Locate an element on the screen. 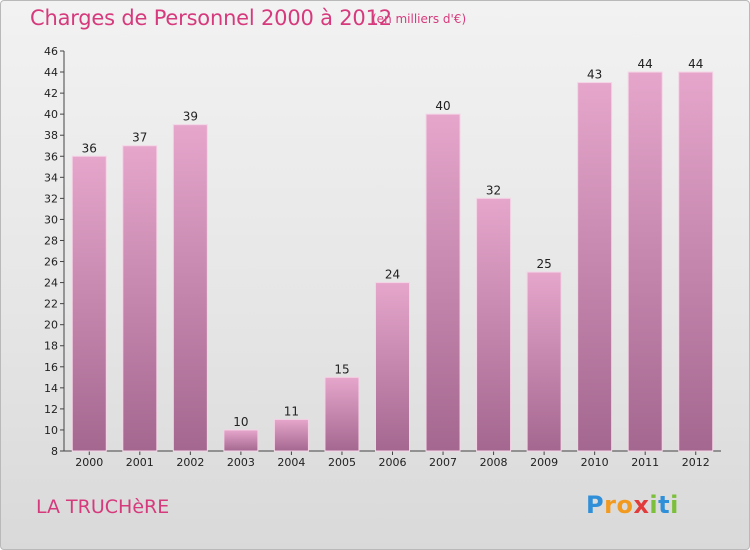  logo-letter-i: i is located at coordinates (654, 505).